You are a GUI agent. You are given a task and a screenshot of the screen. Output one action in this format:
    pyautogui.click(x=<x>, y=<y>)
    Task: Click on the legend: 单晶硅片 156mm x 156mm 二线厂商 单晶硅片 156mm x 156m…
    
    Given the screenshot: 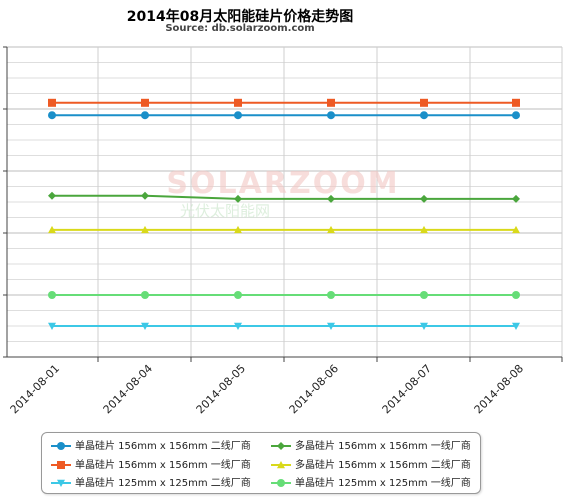 What is the action you would take?
    pyautogui.click(x=261, y=463)
    